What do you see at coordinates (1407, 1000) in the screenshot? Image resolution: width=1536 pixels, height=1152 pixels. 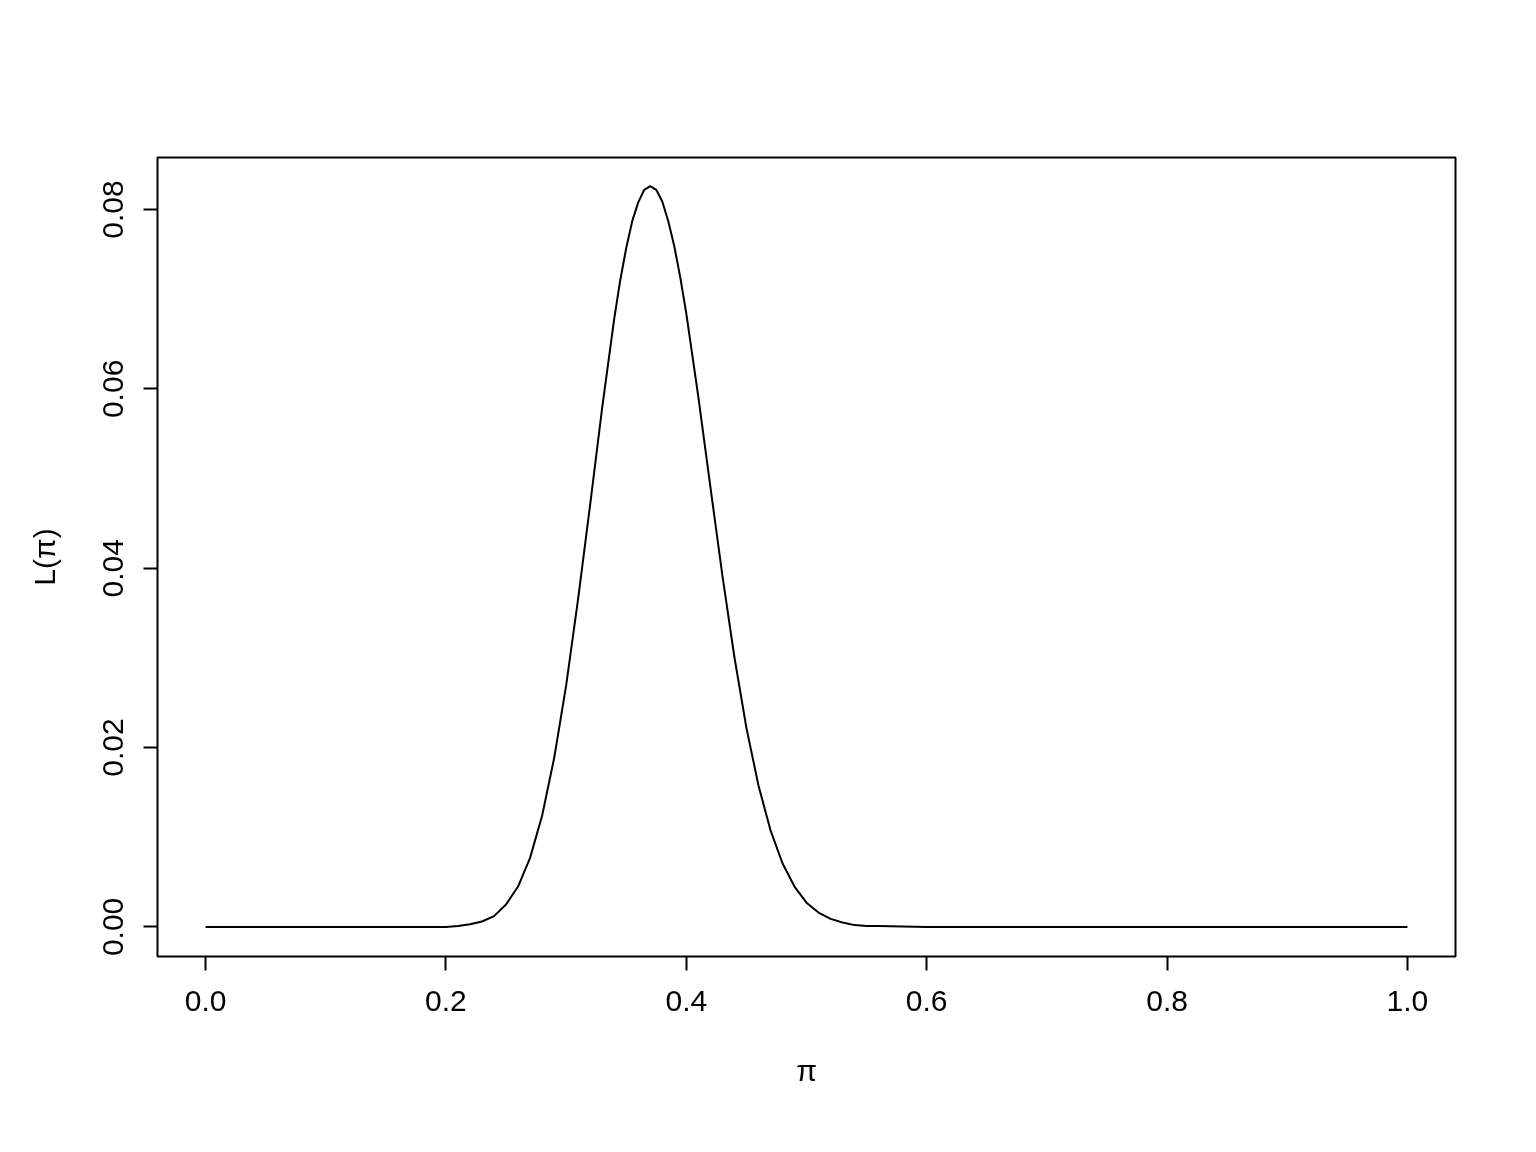 I see `x-tick-label: 1.0` at bounding box center [1407, 1000].